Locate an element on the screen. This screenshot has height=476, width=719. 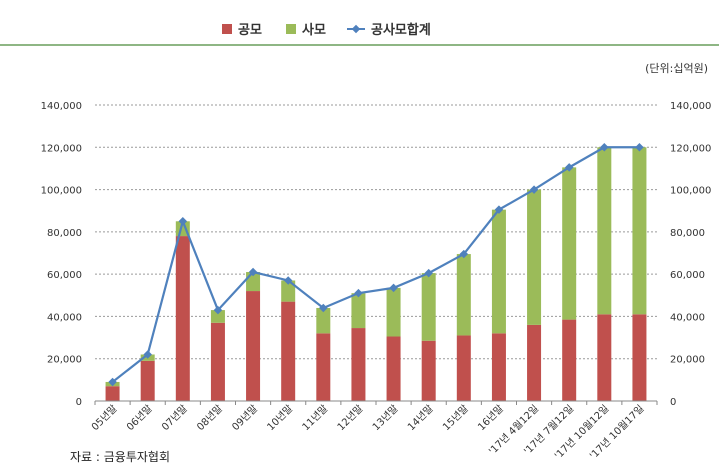
y-tick-right: 80,000 is located at coordinates (687, 233).